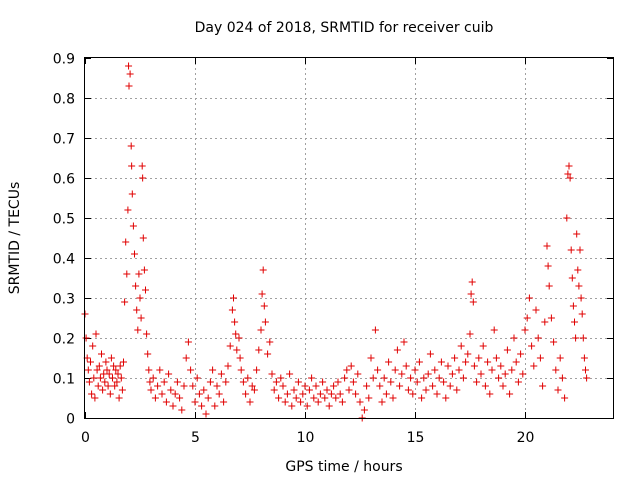 The width and height of the screenshot is (640, 480). Describe the element at coordinates (343, 467) in the screenshot. I see `x-axis-label: GPS time / hours` at that location.